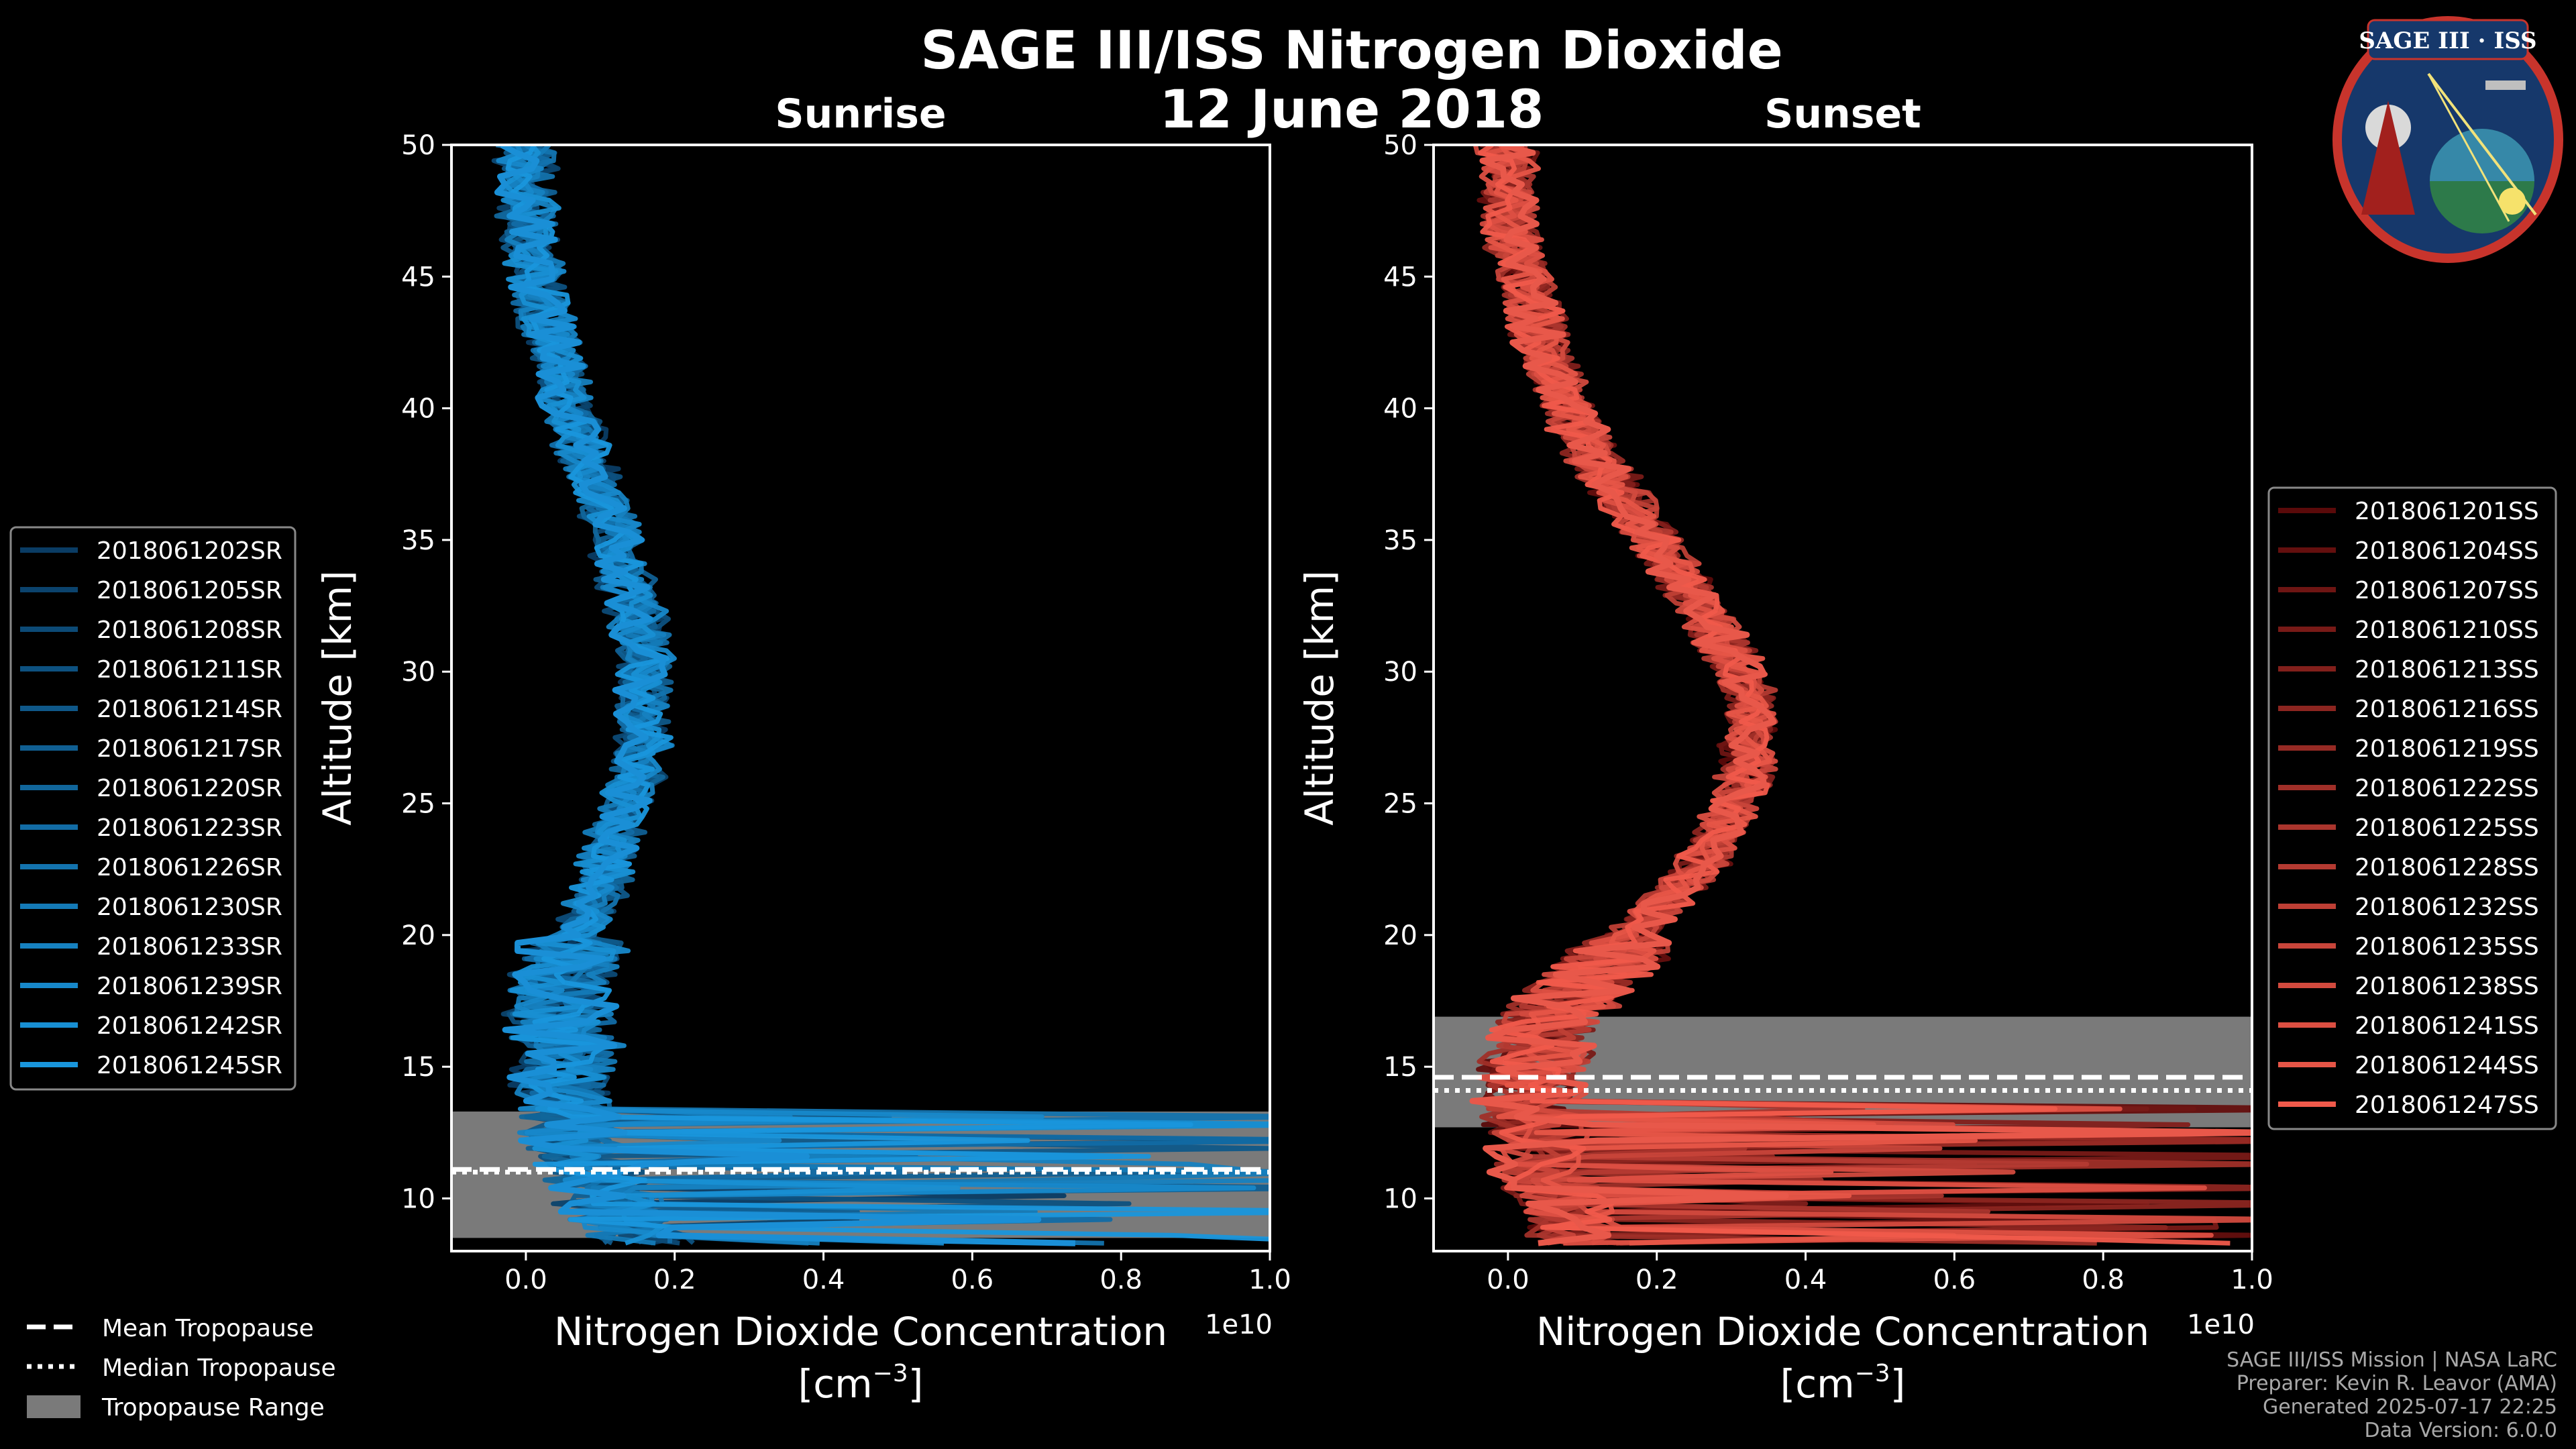 Image resolution: width=2576 pixels, height=1449 pixels. Describe the element at coordinates (2397, 1383) in the screenshot. I see `footer-preparer: Preparer: Kevin R. Leavor (AMA)` at that location.